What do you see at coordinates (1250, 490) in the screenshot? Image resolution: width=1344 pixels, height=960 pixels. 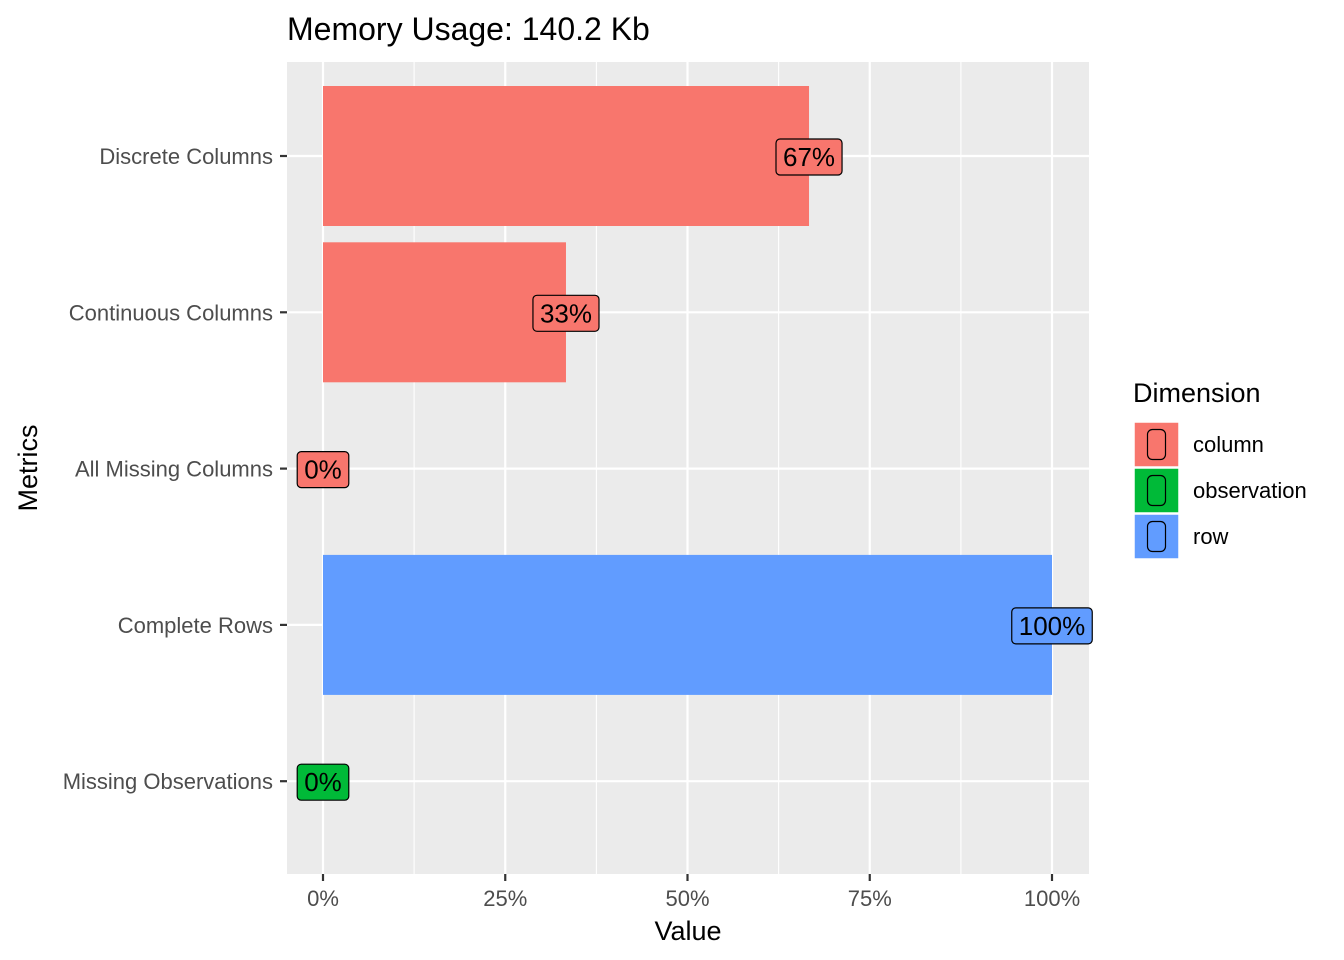 I see `legend-label: observation` at bounding box center [1250, 490].